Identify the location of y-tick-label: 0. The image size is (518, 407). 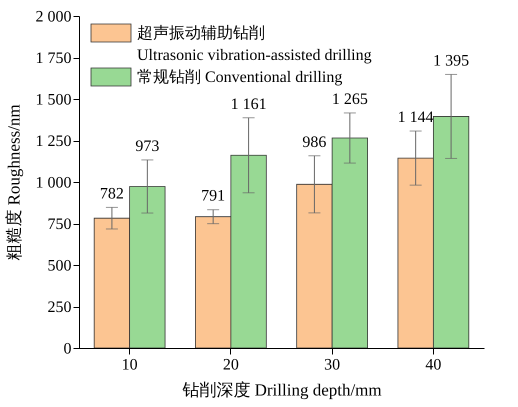
(68, 349).